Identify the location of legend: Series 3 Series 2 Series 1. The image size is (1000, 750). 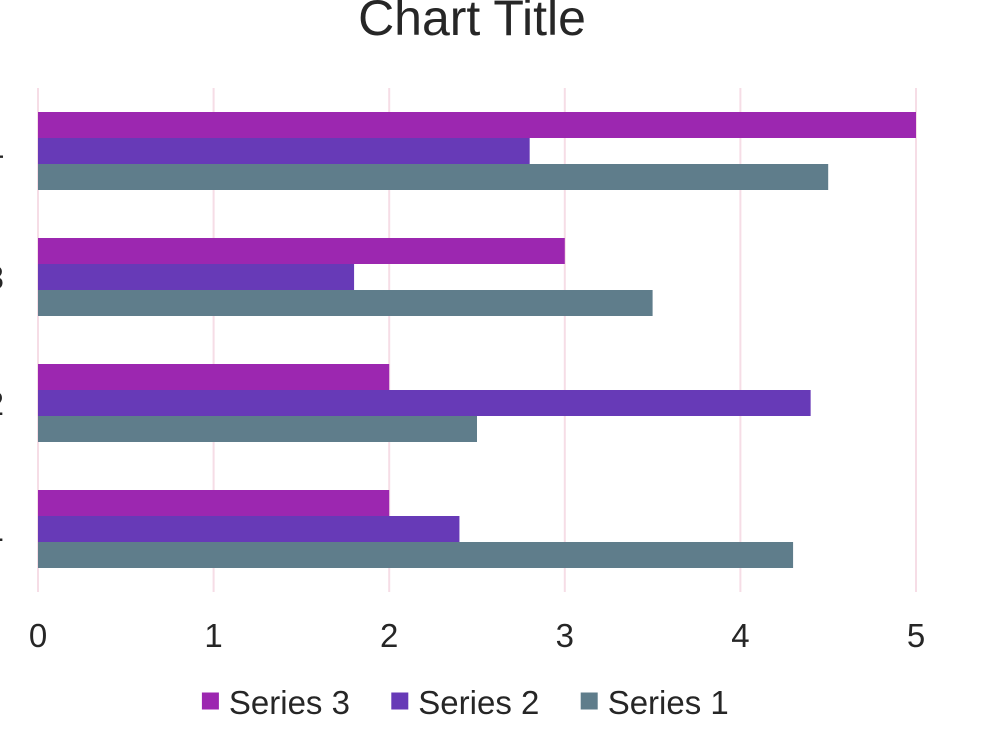
(465, 702).